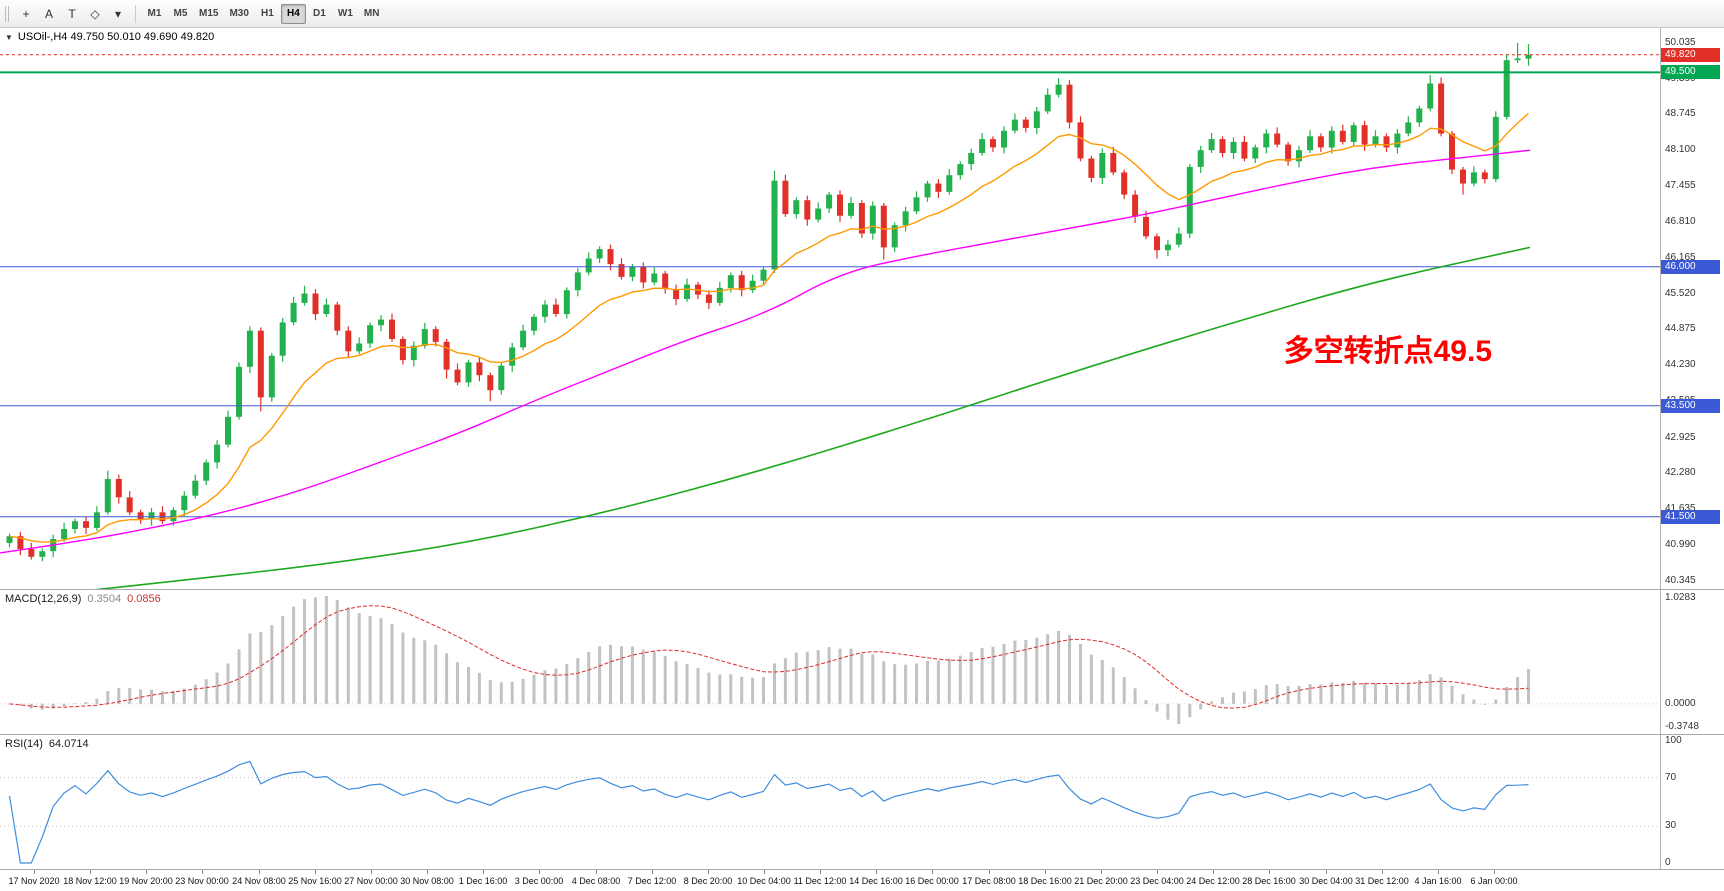 The image size is (1724, 891). I want to click on timeframe-buttons: M1 M5 M15 M30 H1 H4 D1 W1 MN, so click(263, 13).